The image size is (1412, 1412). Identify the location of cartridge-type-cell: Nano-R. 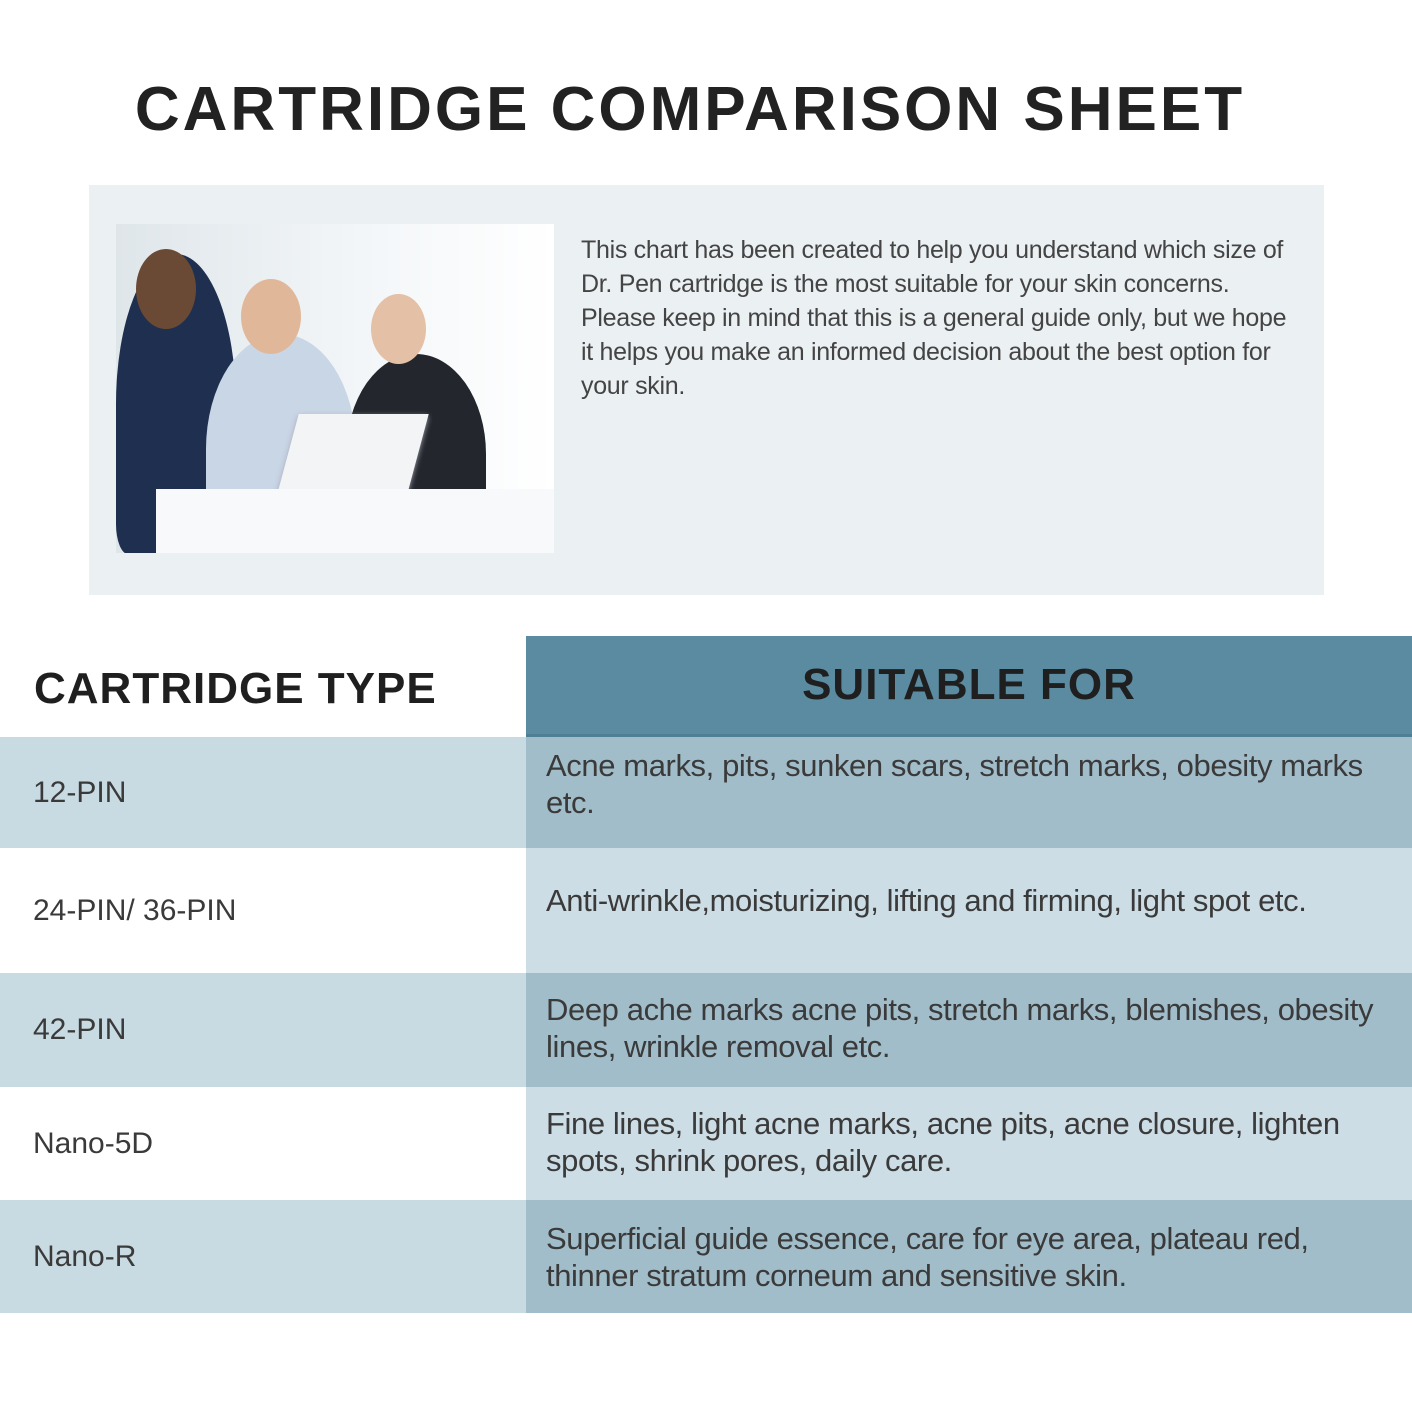
(263, 1256).